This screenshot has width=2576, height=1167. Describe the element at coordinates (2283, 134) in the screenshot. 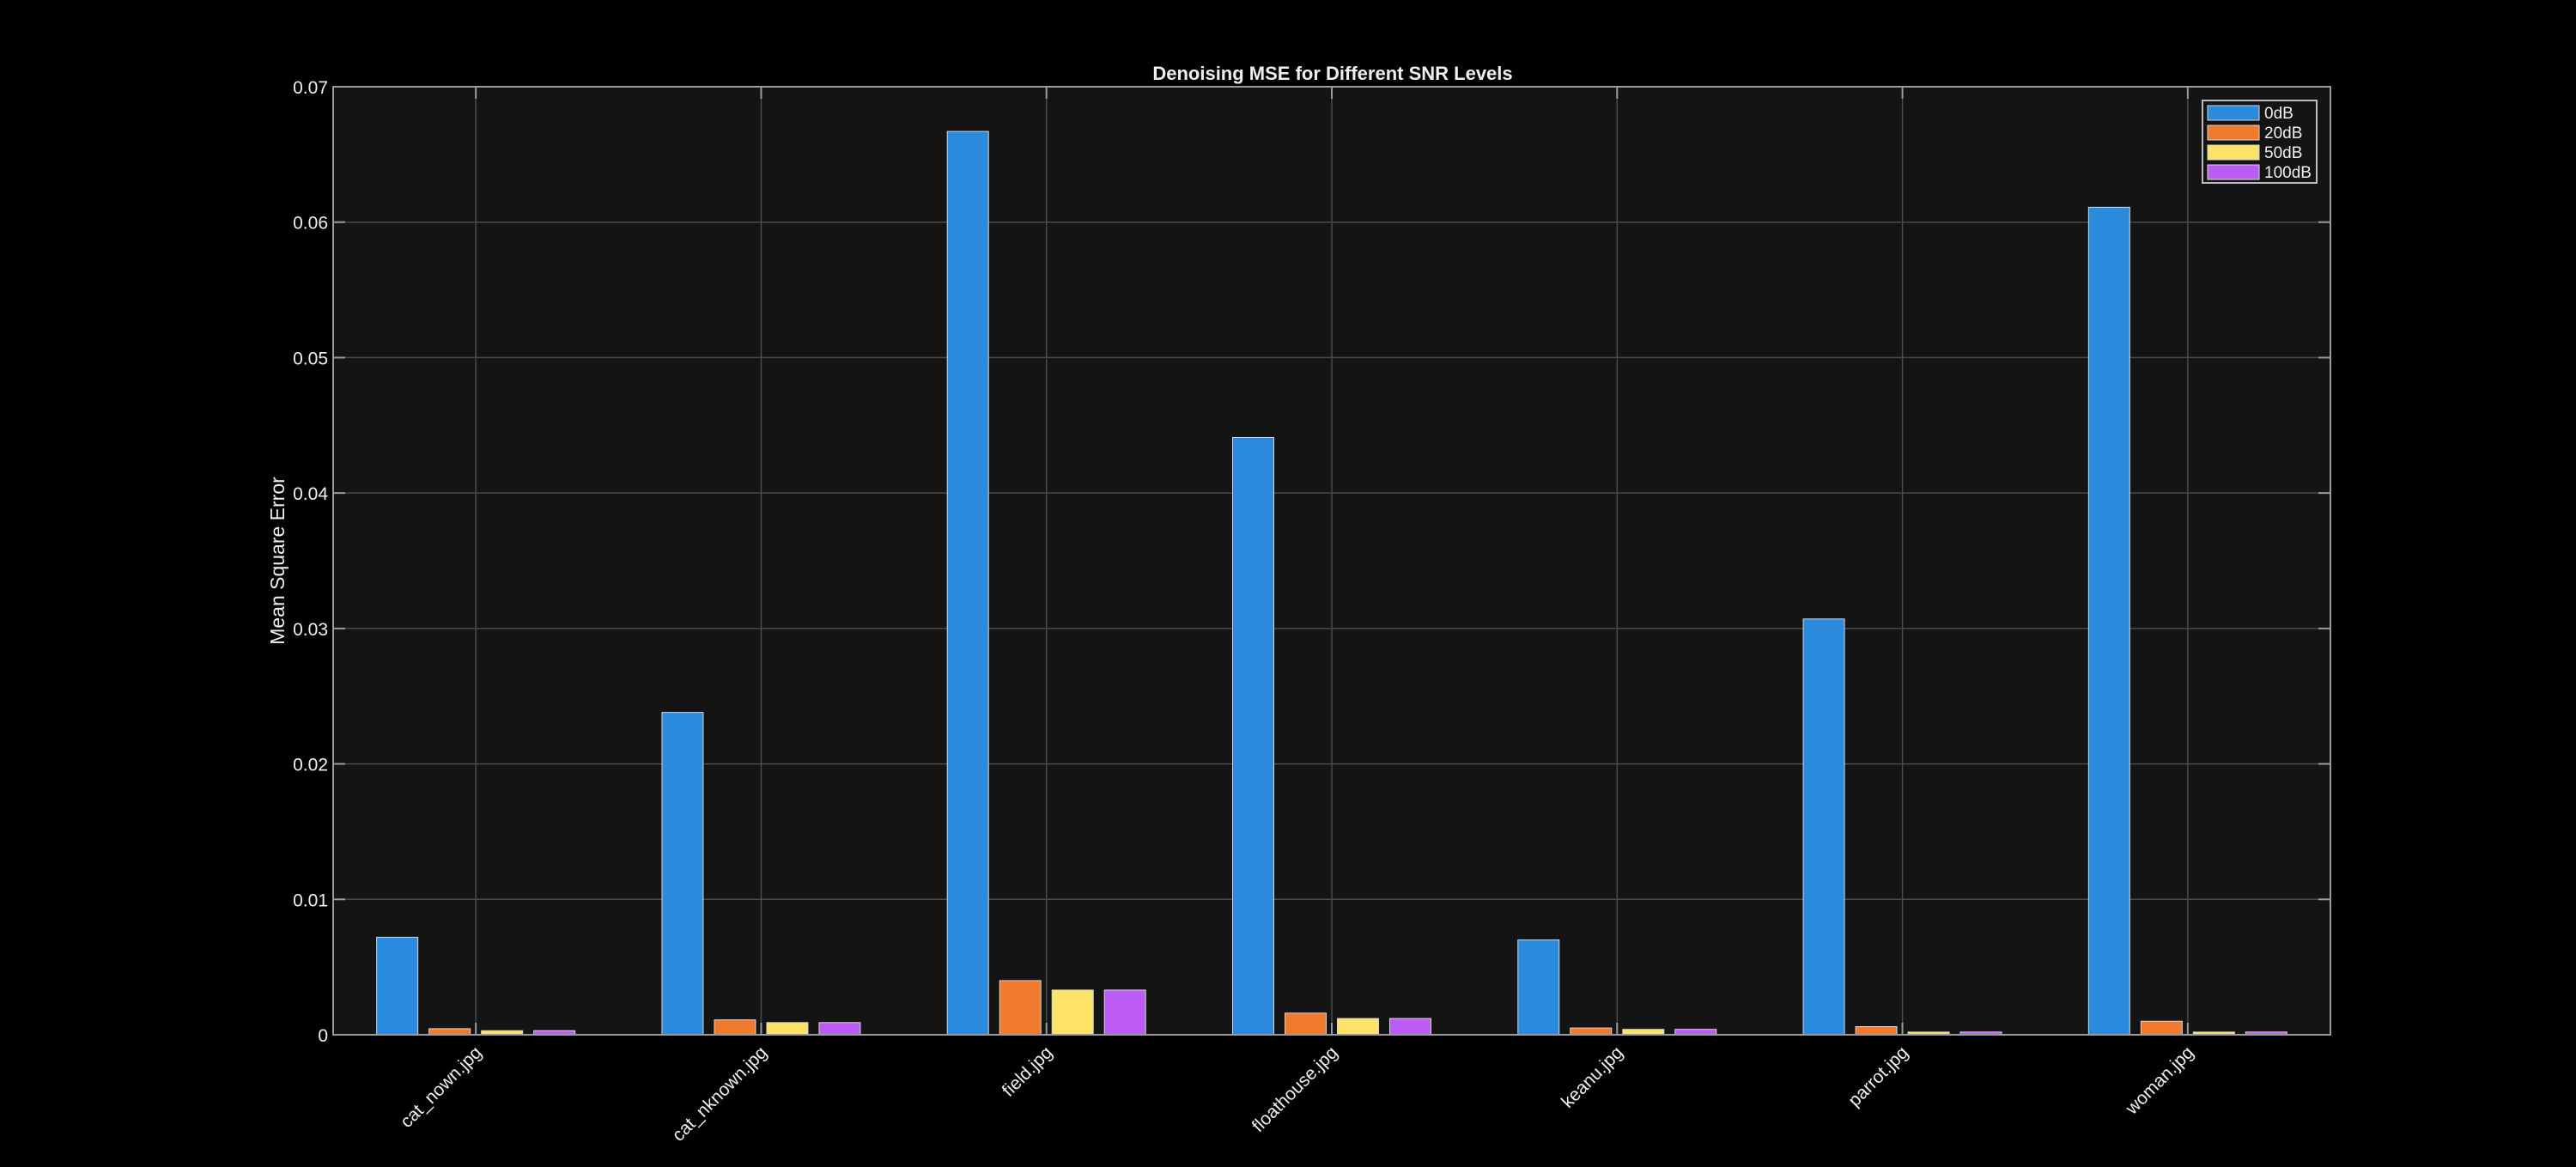

I see `legend-label: 20dB` at that location.